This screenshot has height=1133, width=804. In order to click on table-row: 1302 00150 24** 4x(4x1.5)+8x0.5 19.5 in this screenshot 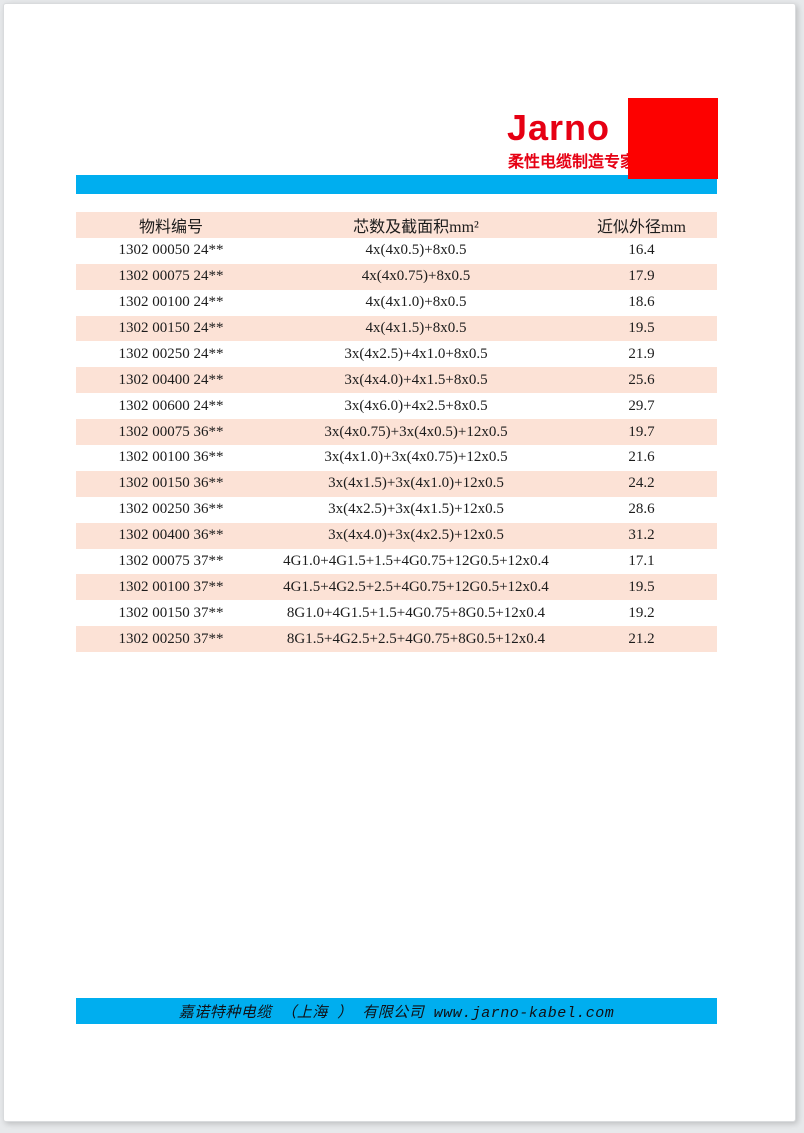, I will do `click(396, 328)`.